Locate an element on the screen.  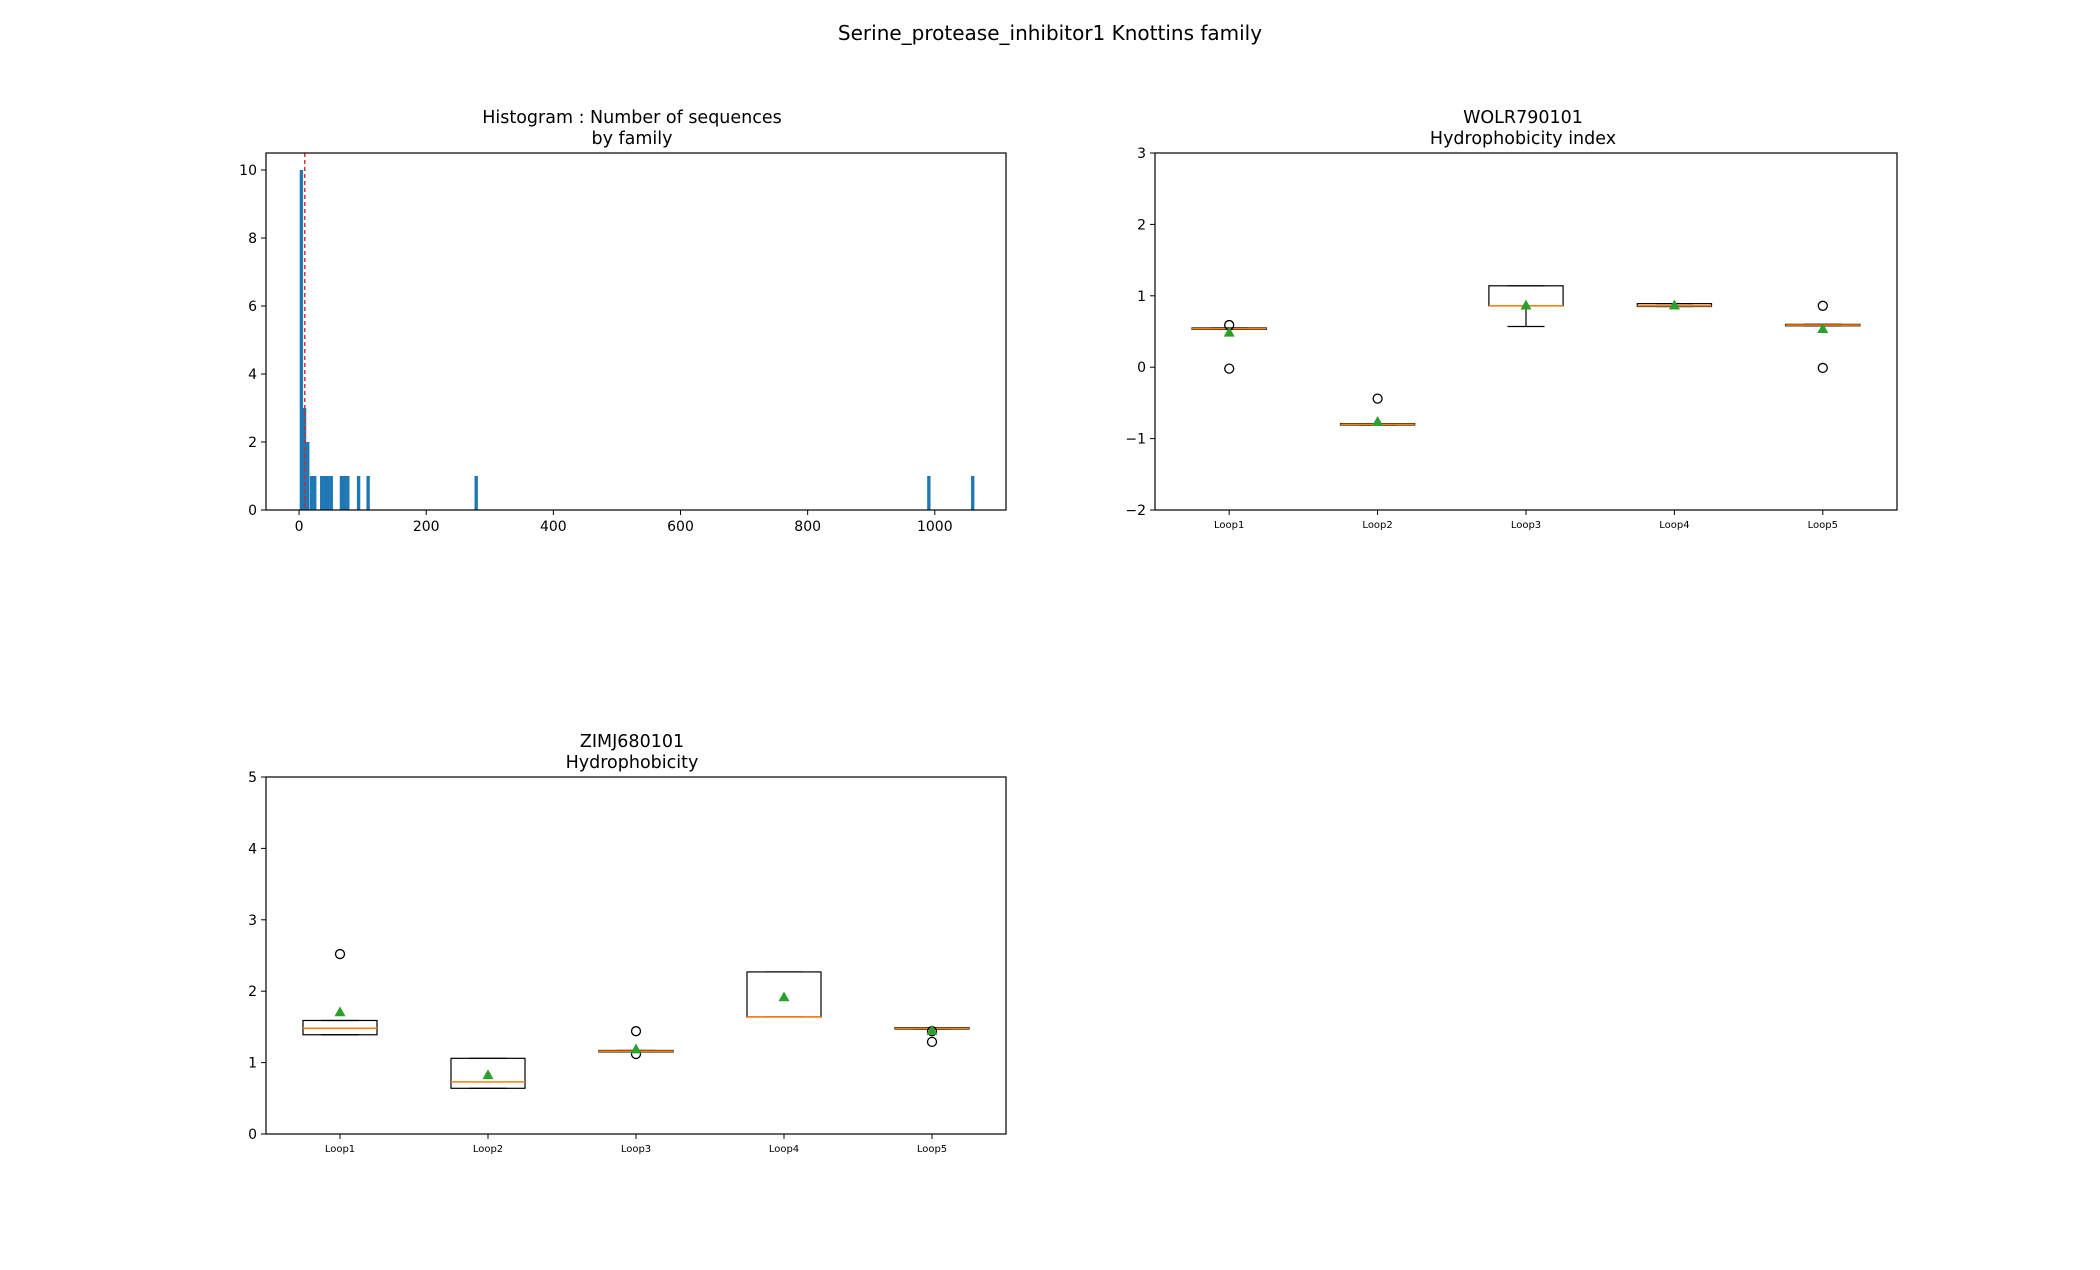
y-tick-label: 6 is located at coordinates (252, 307).